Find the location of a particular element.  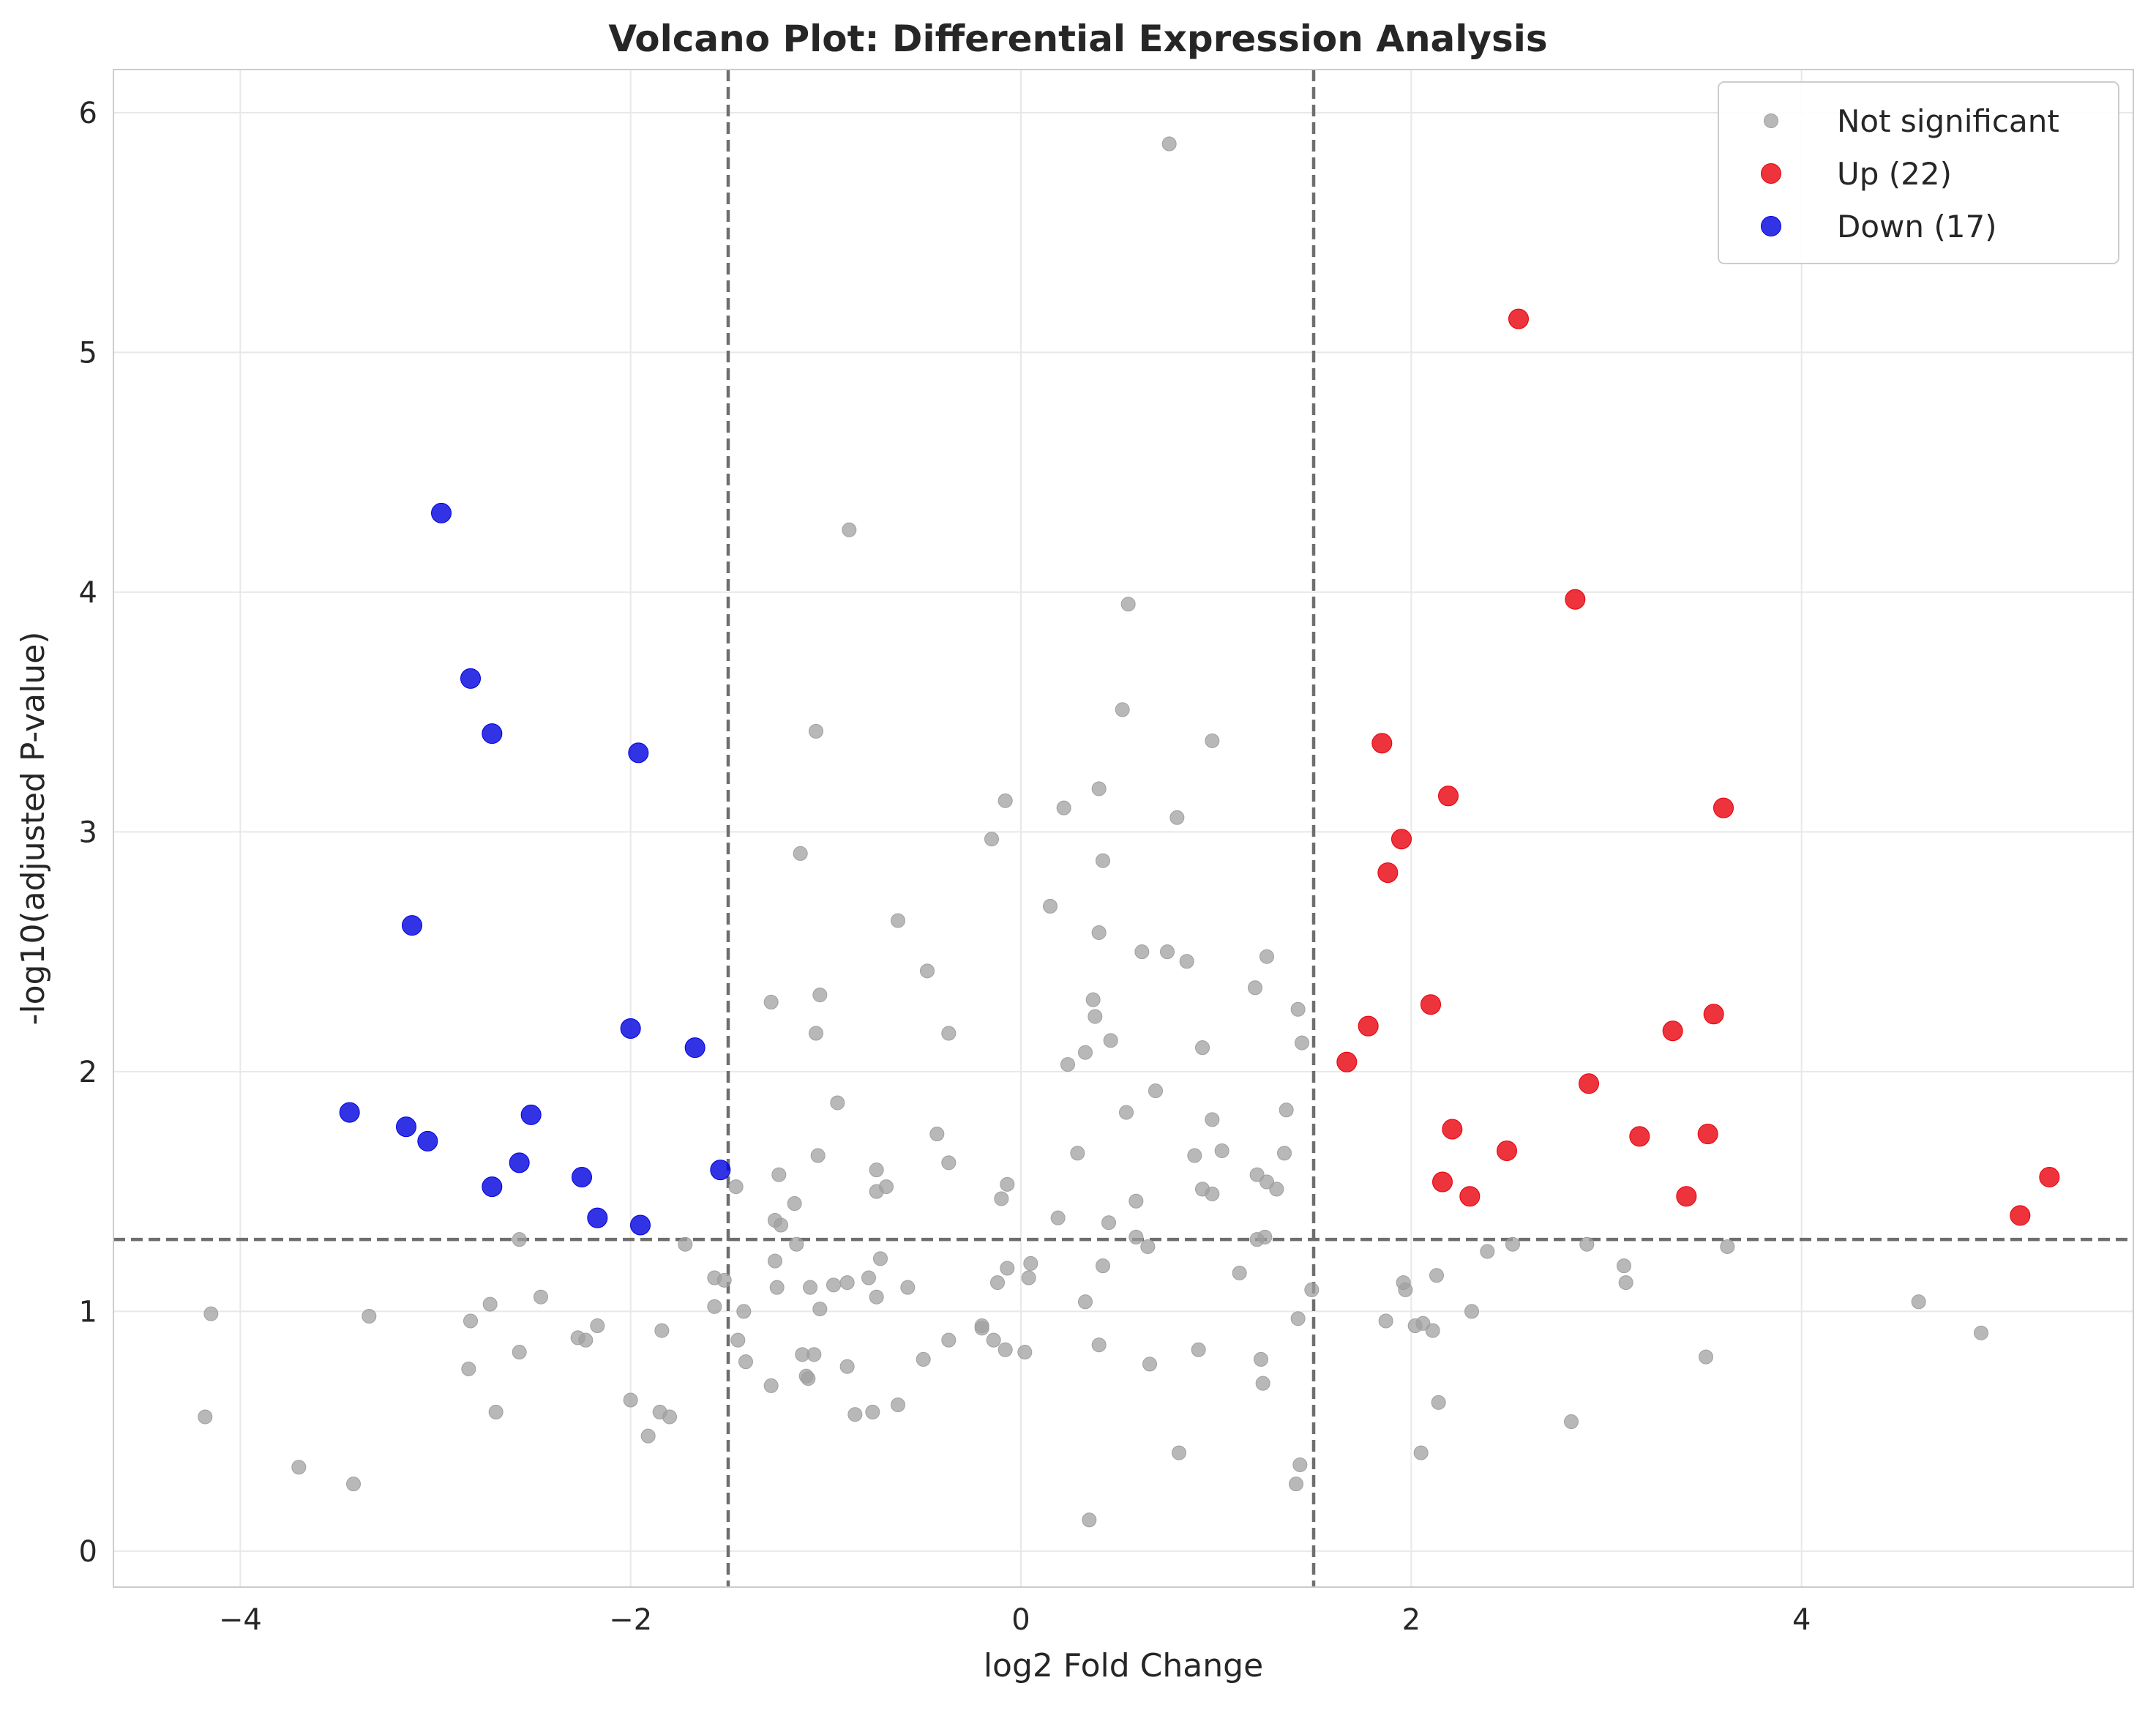

x-tick-label: 4 is located at coordinates (1801, 1620).